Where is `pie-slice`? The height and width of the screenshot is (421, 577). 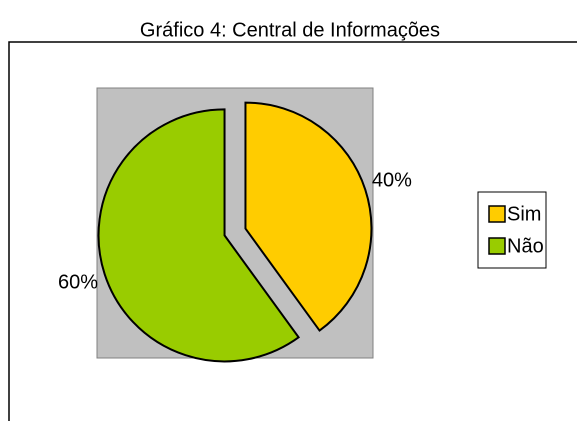 pie-slice is located at coordinates (308, 216).